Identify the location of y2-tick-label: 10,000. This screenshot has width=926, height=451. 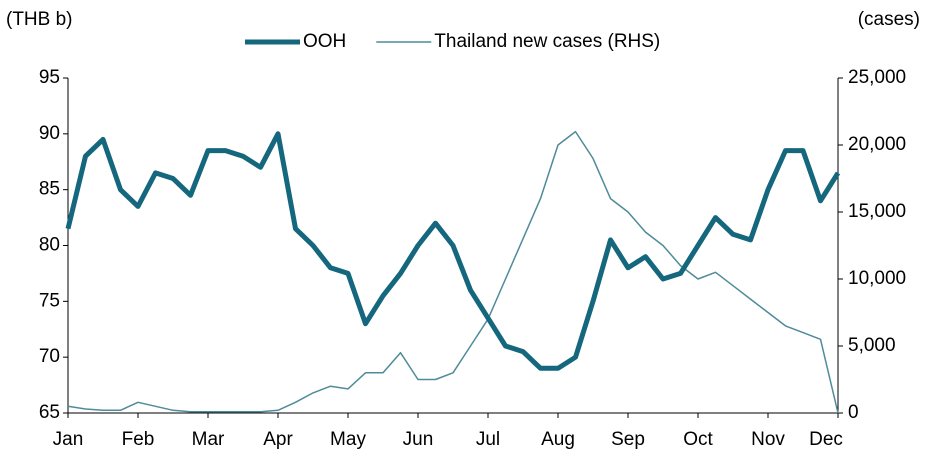
(877, 278).